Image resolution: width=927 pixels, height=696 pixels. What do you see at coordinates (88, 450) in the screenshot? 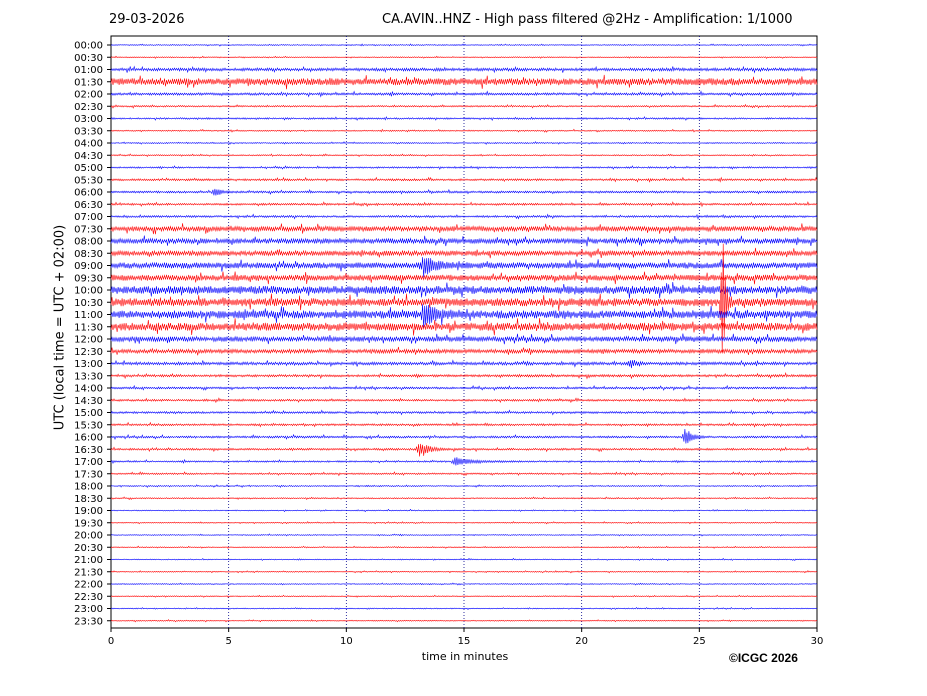
I see `y-tick-label: 16:30` at bounding box center [88, 450].